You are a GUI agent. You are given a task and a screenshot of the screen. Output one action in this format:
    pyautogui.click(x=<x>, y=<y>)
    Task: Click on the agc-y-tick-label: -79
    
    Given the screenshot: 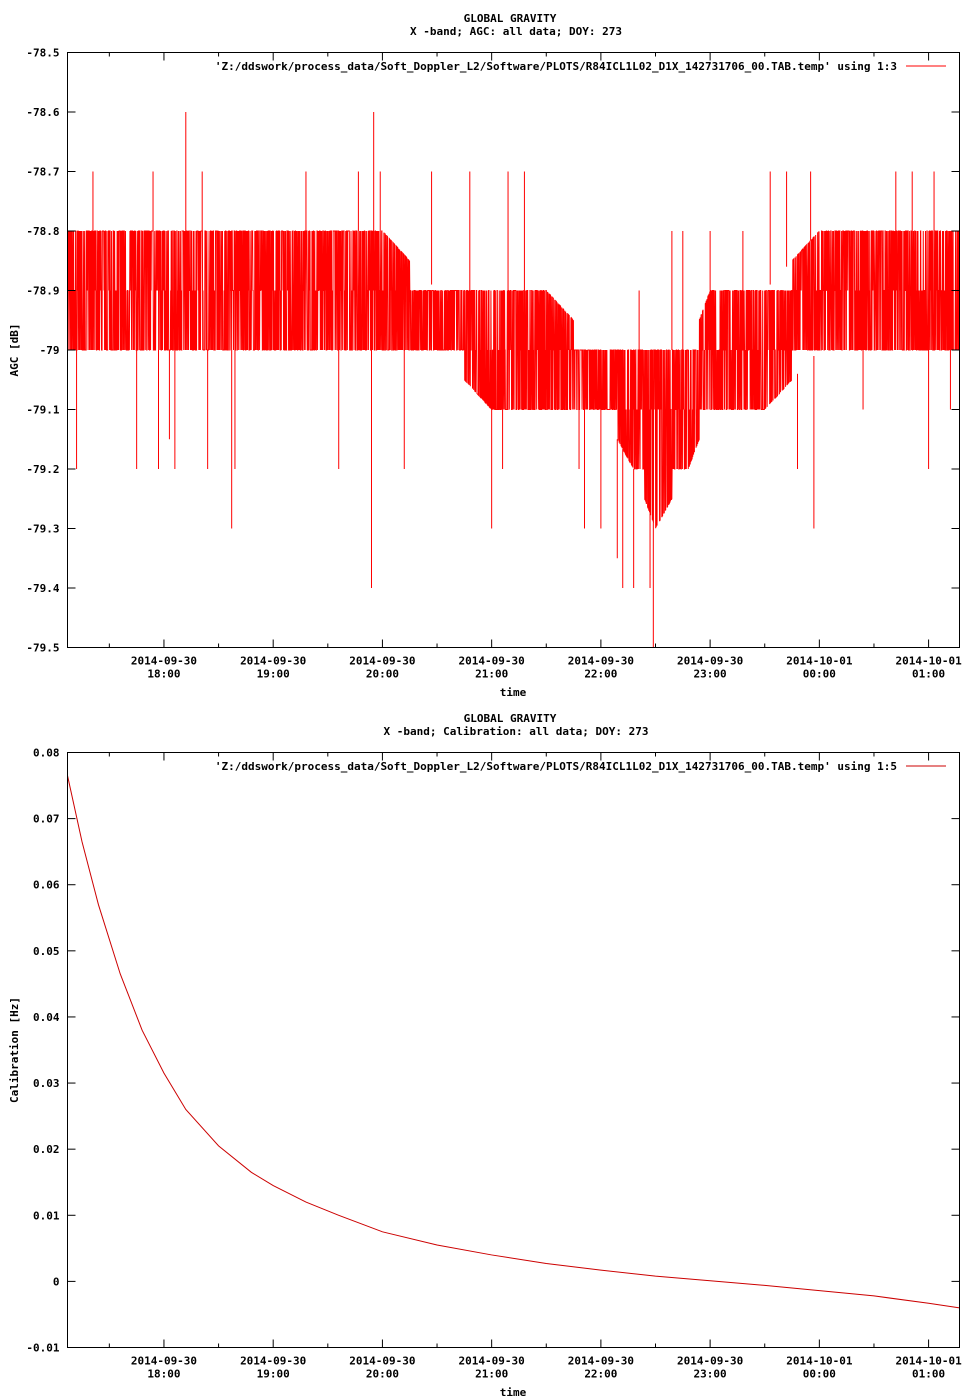 What is the action you would take?
    pyautogui.click(x=50, y=350)
    